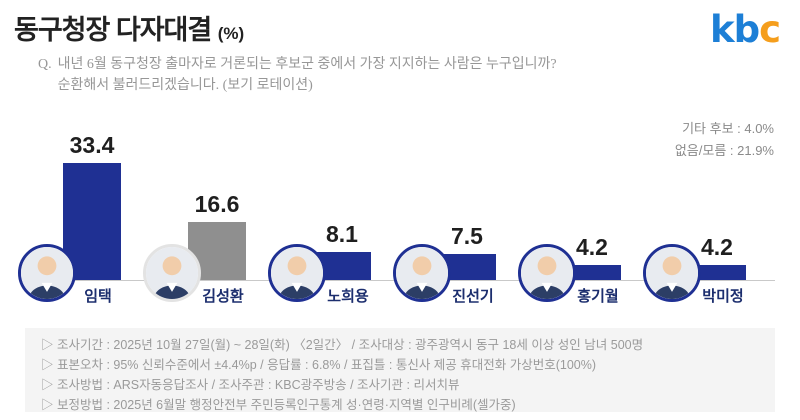 This screenshot has width=800, height=420. What do you see at coordinates (185, 85) in the screenshot?
I see `question-line-2: 순환해서 불러드리겠습니다. (보기 로테이션)` at bounding box center [185, 85].